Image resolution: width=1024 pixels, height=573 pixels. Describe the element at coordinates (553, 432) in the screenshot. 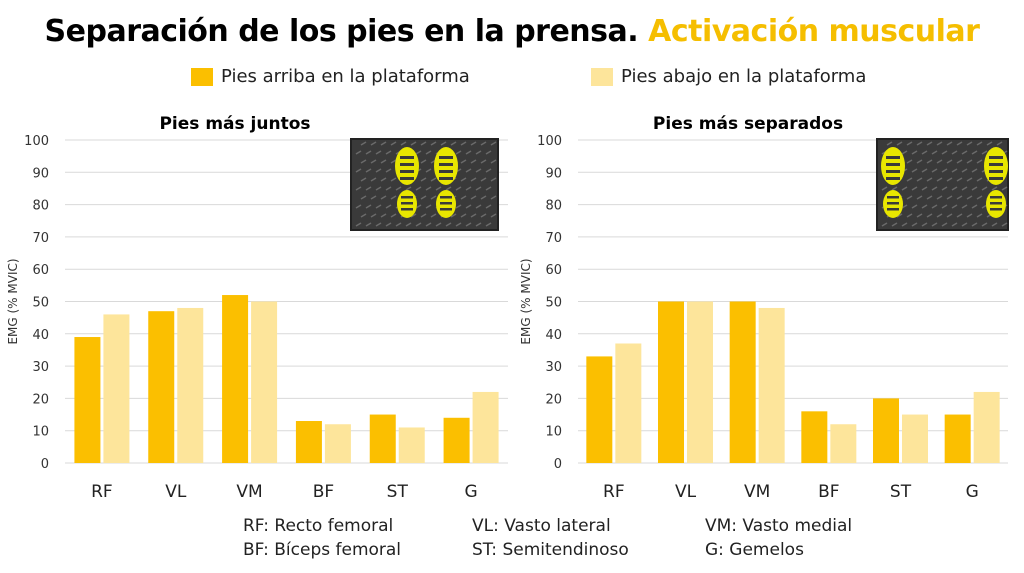

I see `y-tick-label: 10` at that location.